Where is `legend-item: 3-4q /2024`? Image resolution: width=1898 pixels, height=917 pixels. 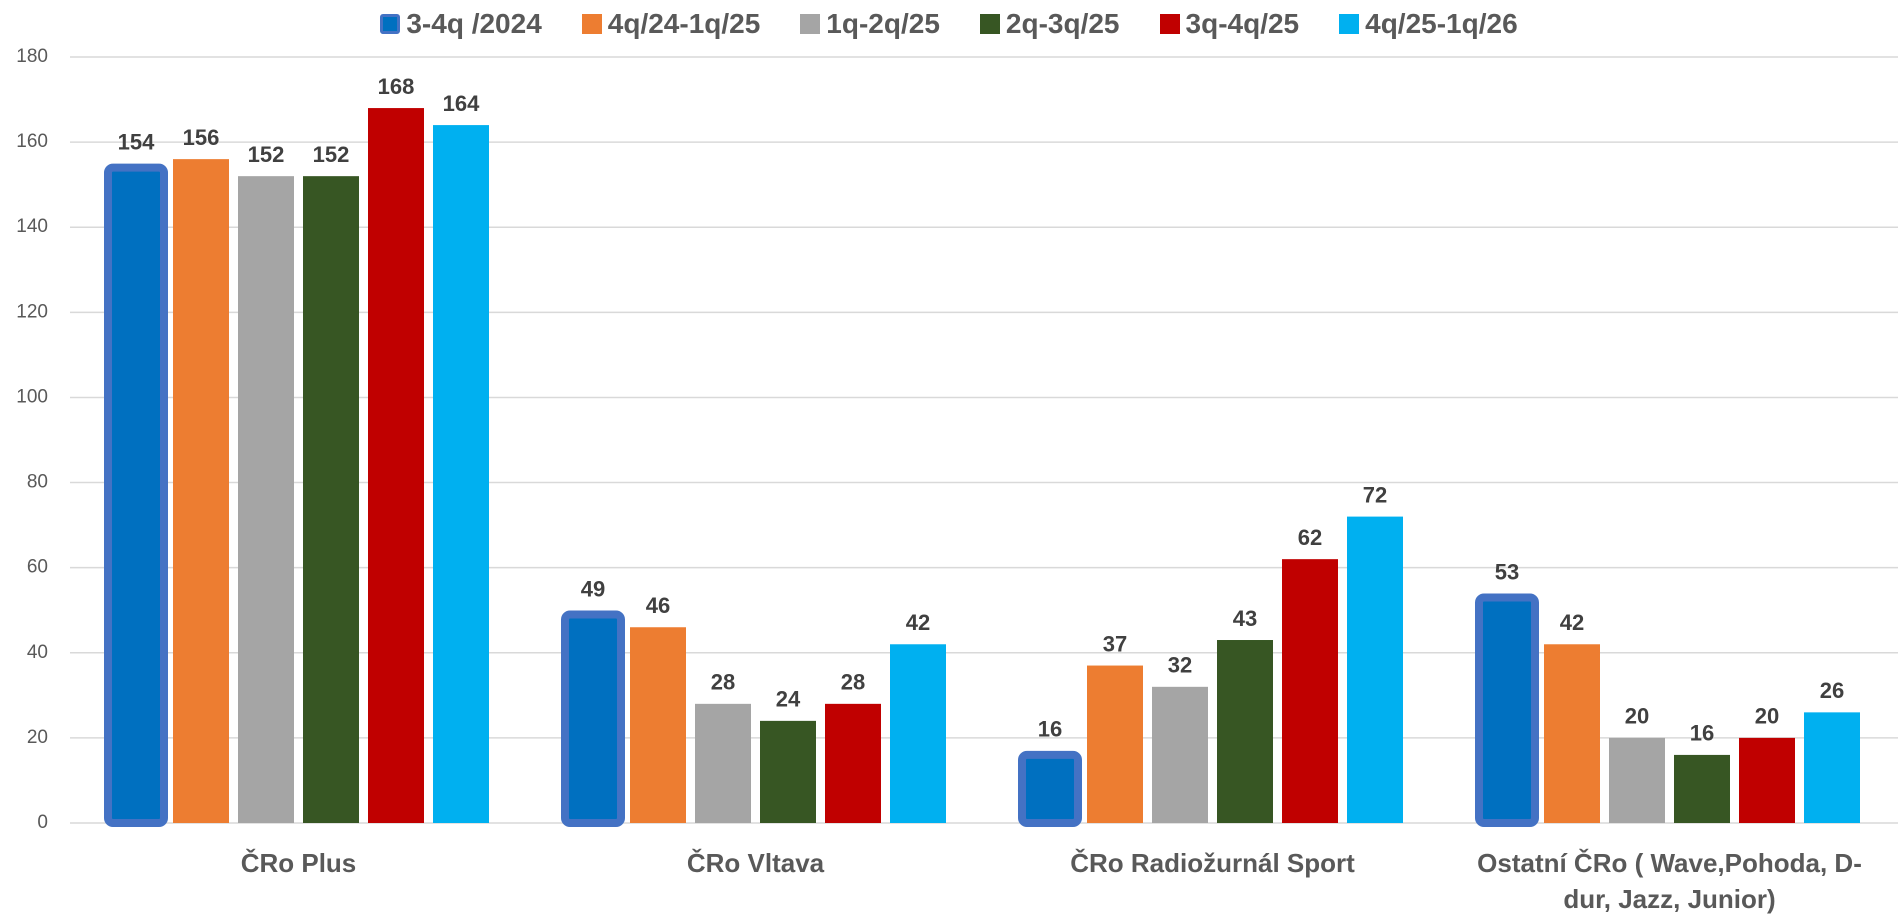 legend-item: 3-4q /2024 is located at coordinates (461, 24).